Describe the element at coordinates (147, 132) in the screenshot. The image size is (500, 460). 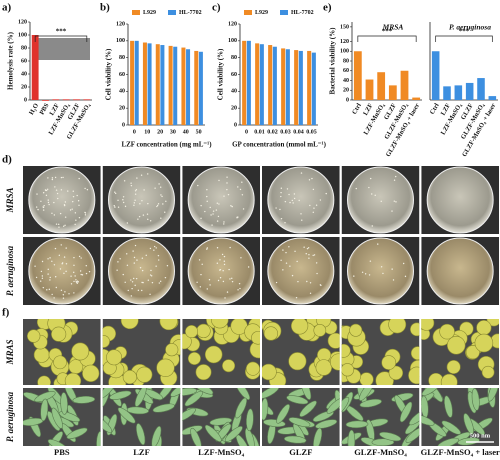
I see `x-tick-label: 10` at that location.